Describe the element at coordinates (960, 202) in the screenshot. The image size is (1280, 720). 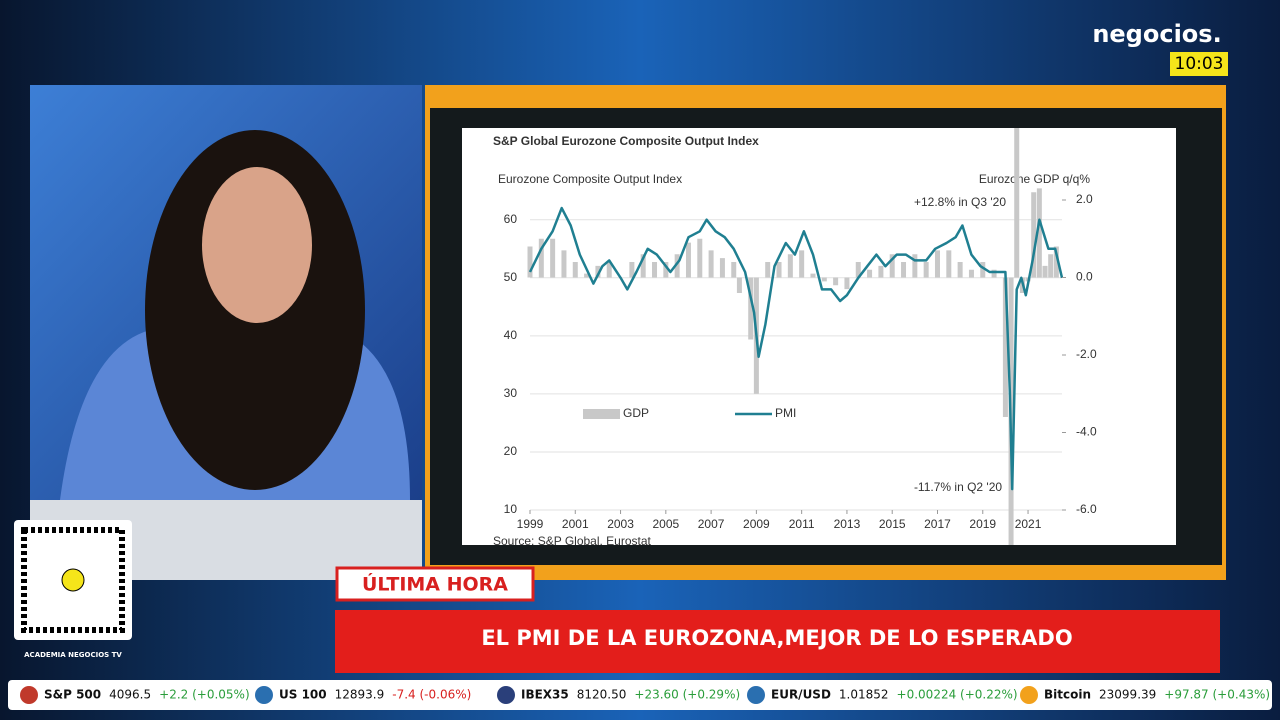
I see `annotation: +12.8% in Q3 '20` at that location.